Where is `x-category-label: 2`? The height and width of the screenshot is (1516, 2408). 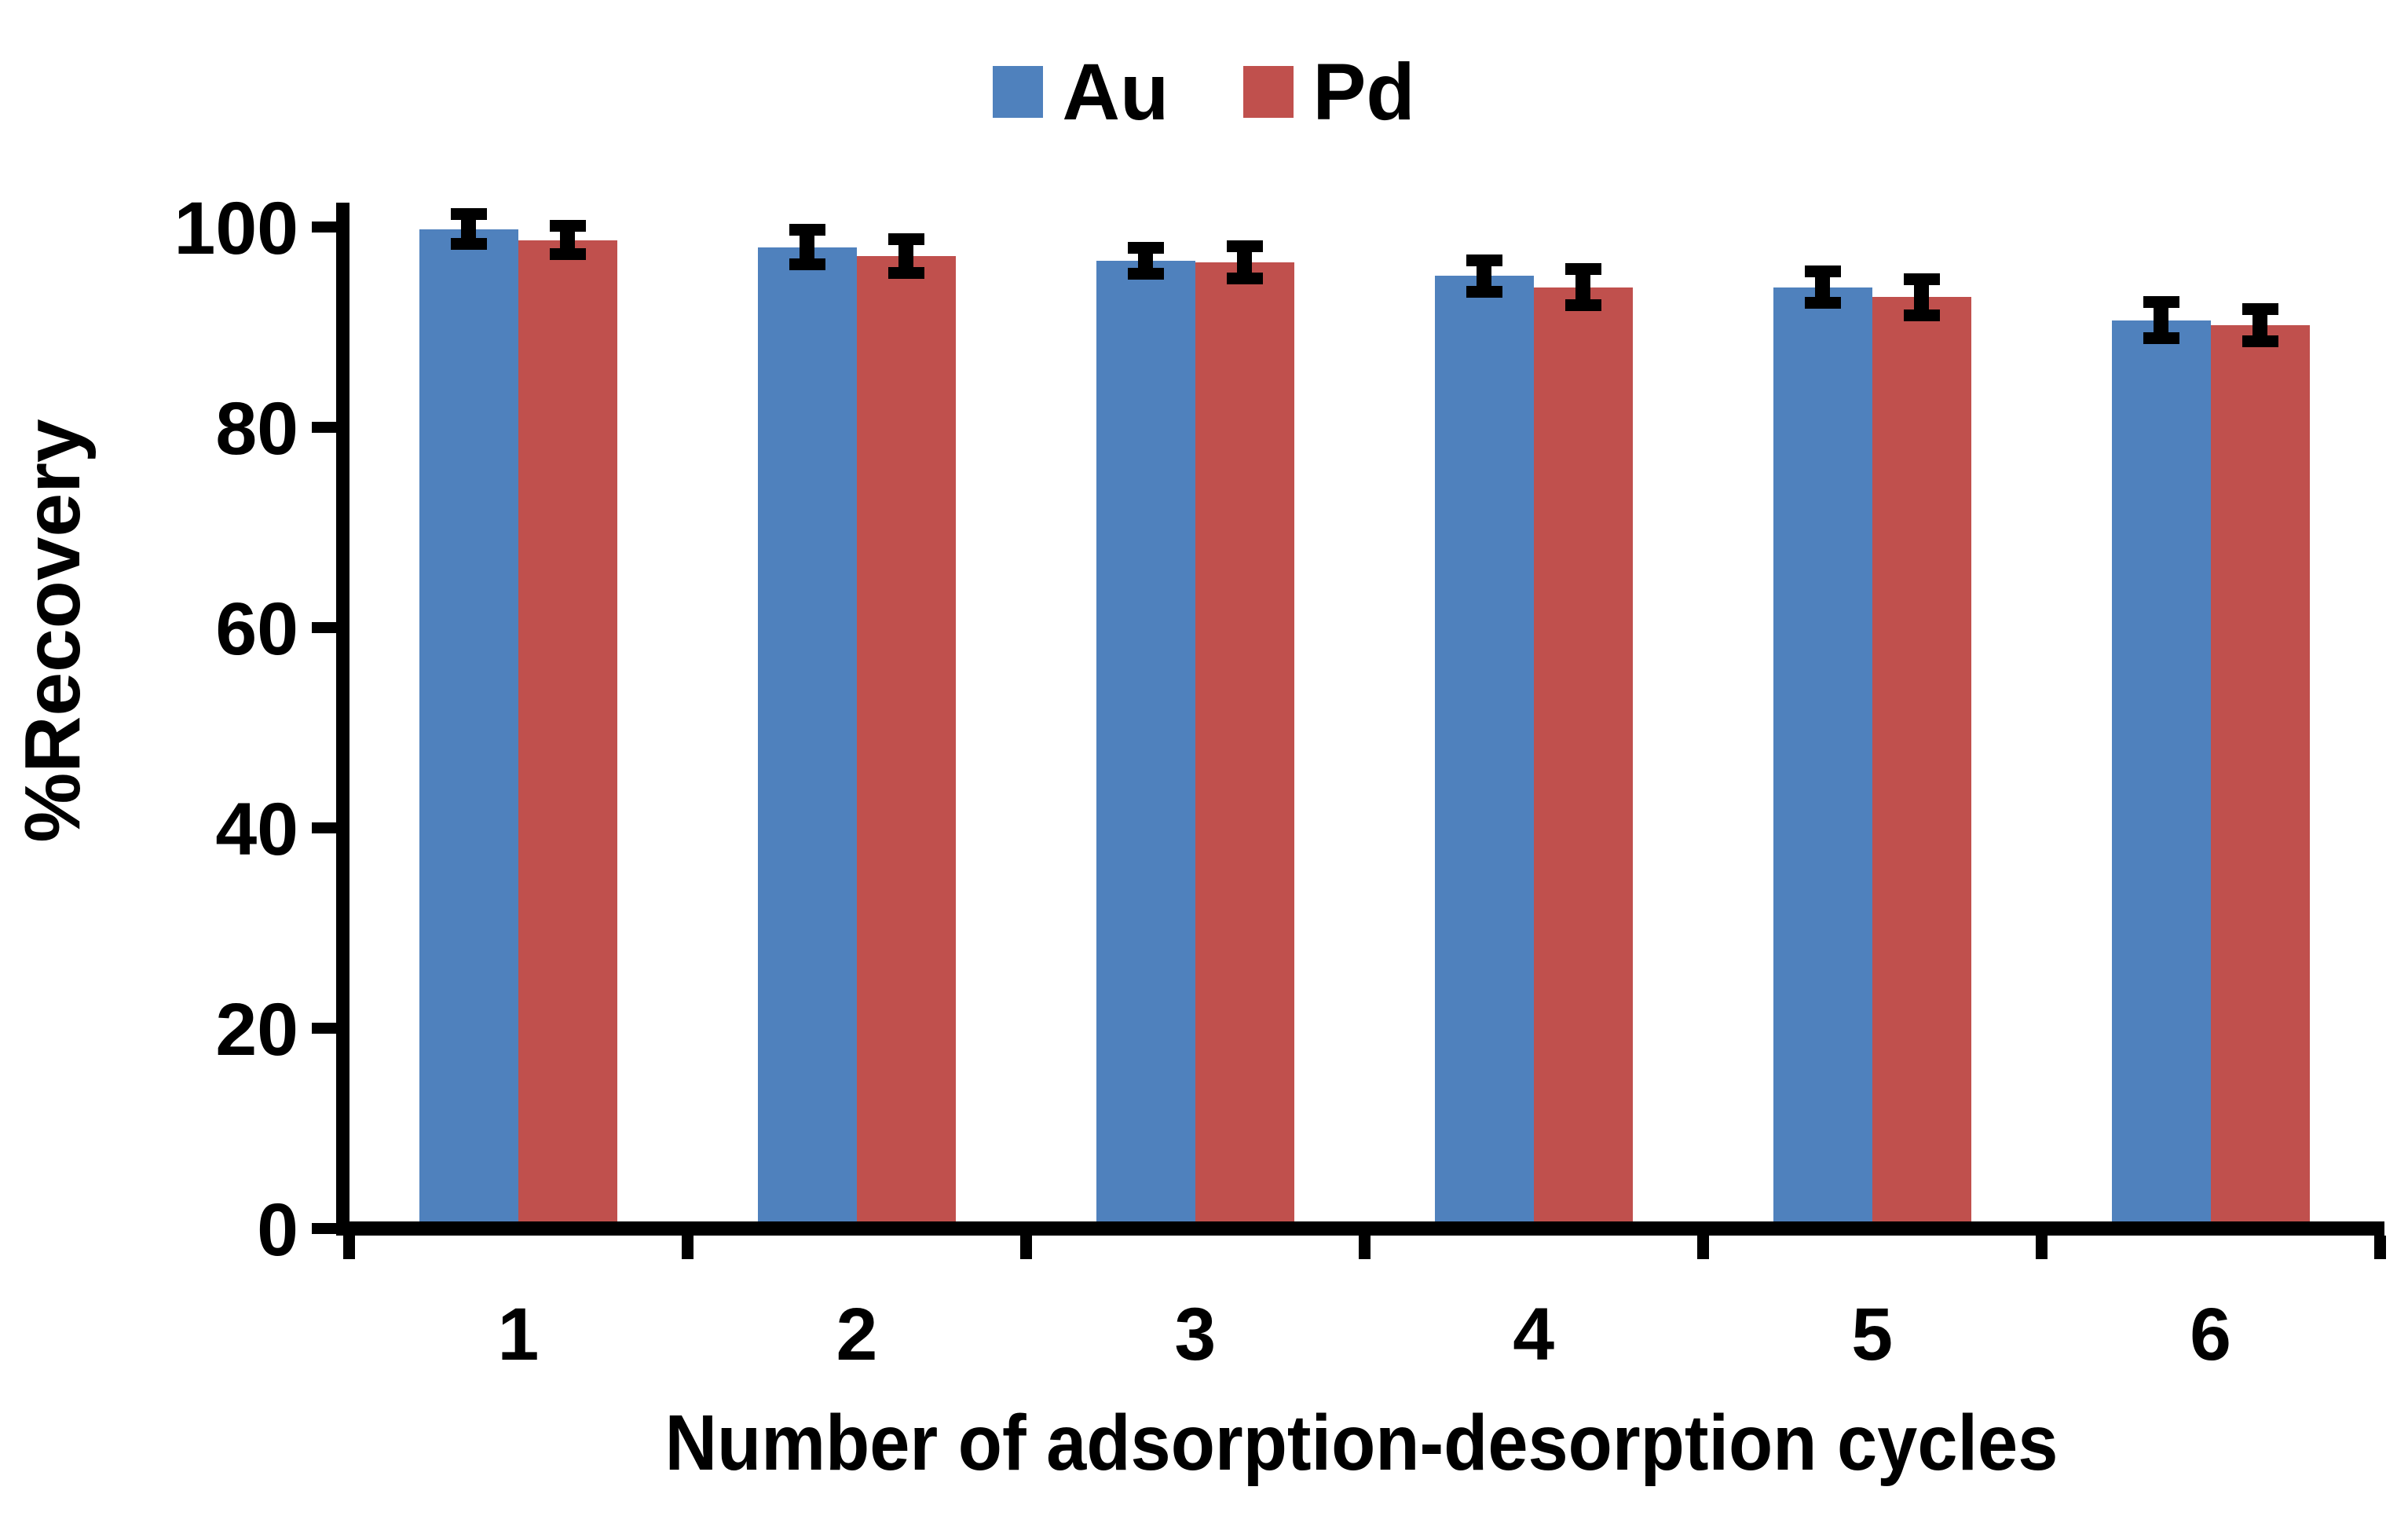 x-category-label: 2 is located at coordinates (857, 1334).